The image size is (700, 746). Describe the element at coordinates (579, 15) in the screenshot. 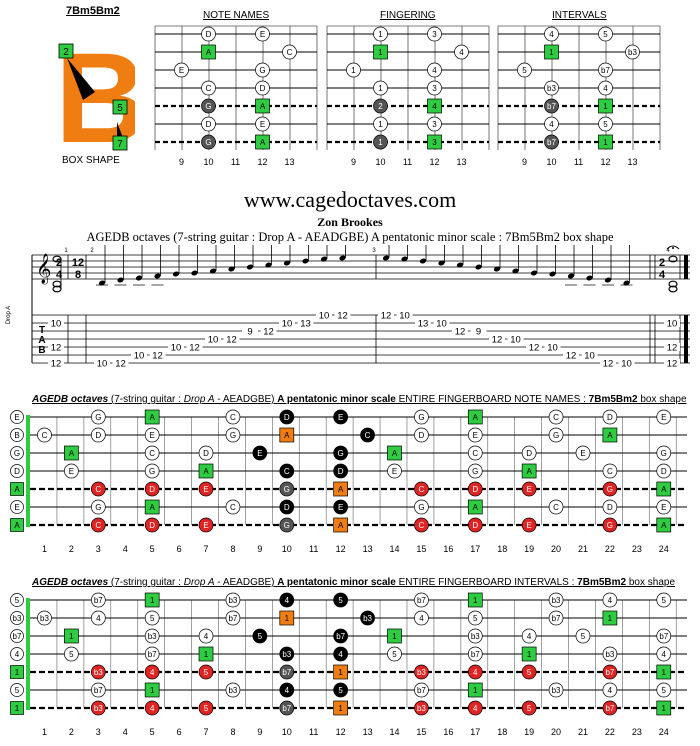

I see `col-title-intervals: INTERVALS` at that location.